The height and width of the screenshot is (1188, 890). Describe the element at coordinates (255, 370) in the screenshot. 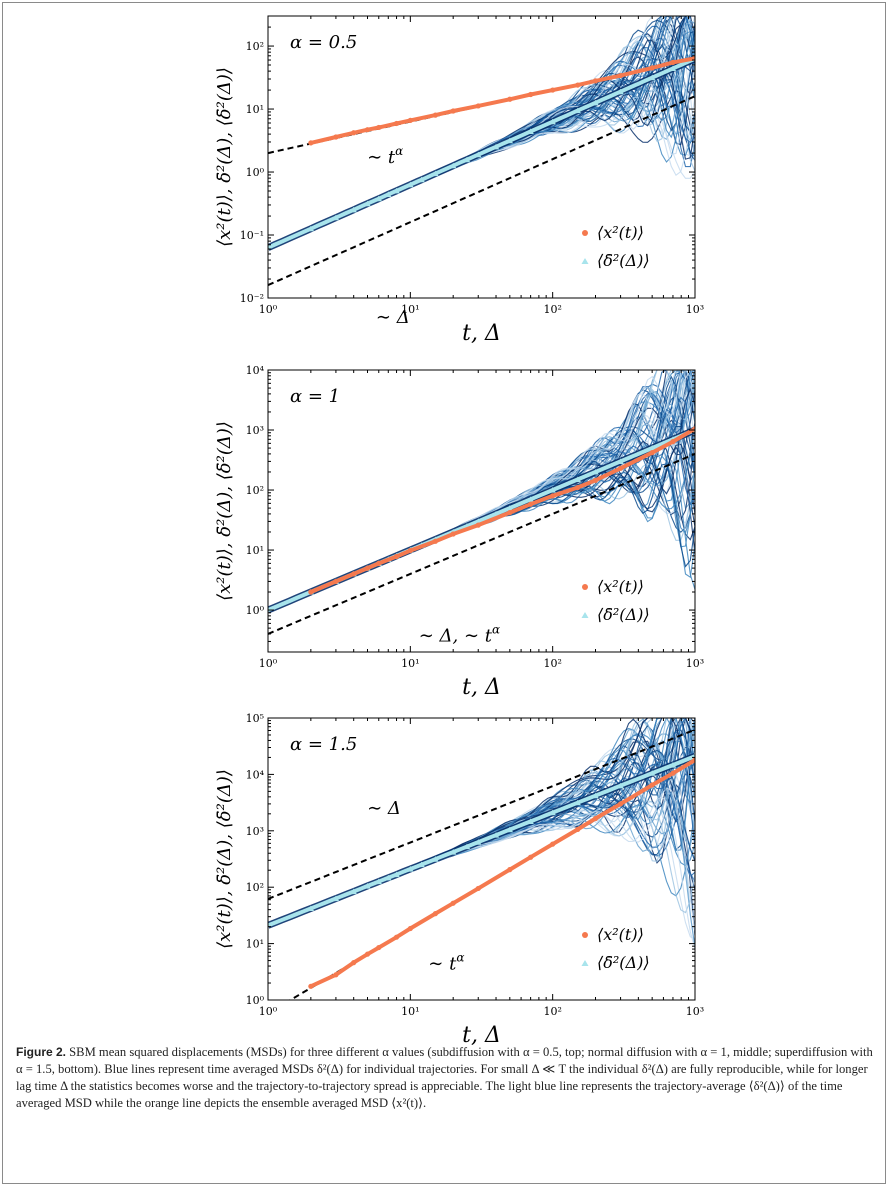

I see `y-tick-label: 10⁴` at that location.